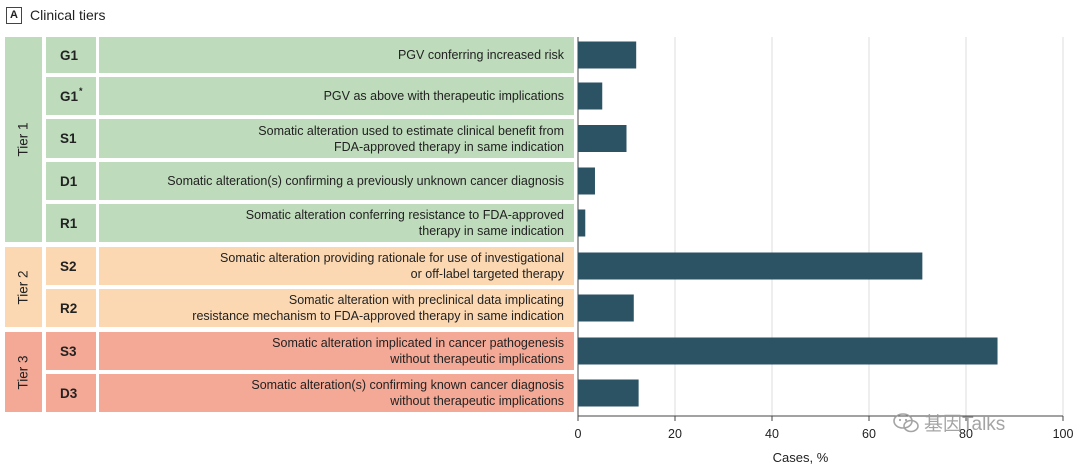 The width and height of the screenshot is (1080, 471). Describe the element at coordinates (772, 434) in the screenshot. I see `x-tick-label: 40` at that location.